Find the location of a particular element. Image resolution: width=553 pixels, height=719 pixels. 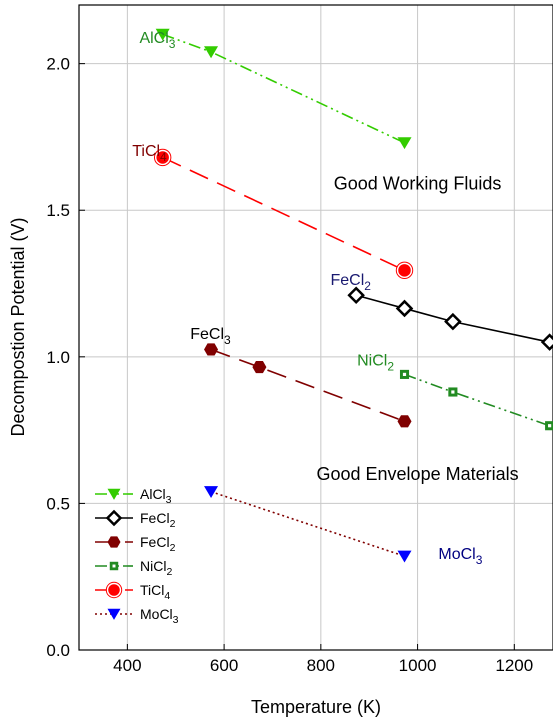

series-label-base: MoCl is located at coordinates (456, 554).